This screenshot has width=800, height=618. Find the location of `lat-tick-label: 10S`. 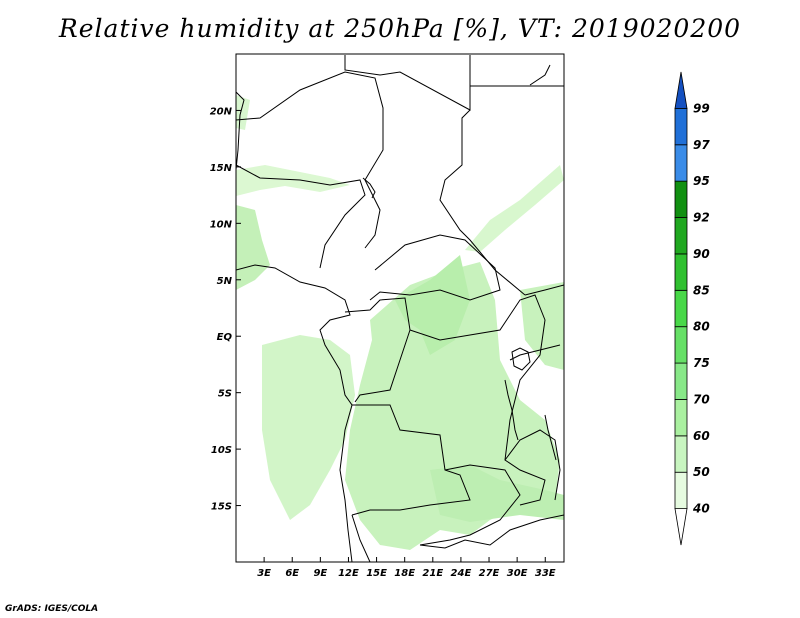

lat-tick-label: 10S is located at coordinates (221, 450).